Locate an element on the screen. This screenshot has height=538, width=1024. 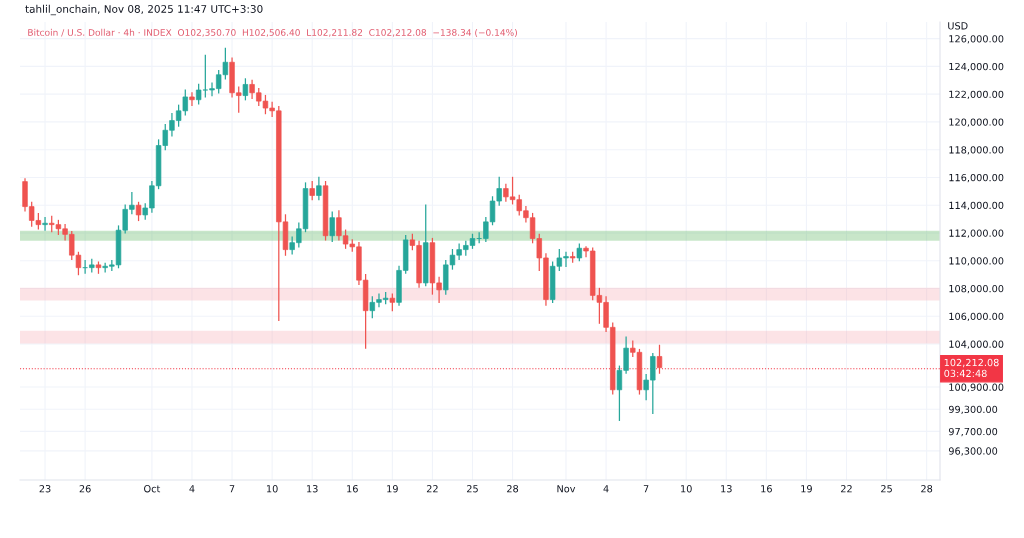
y-tick-label: 116,000.00 is located at coordinates (976, 178).